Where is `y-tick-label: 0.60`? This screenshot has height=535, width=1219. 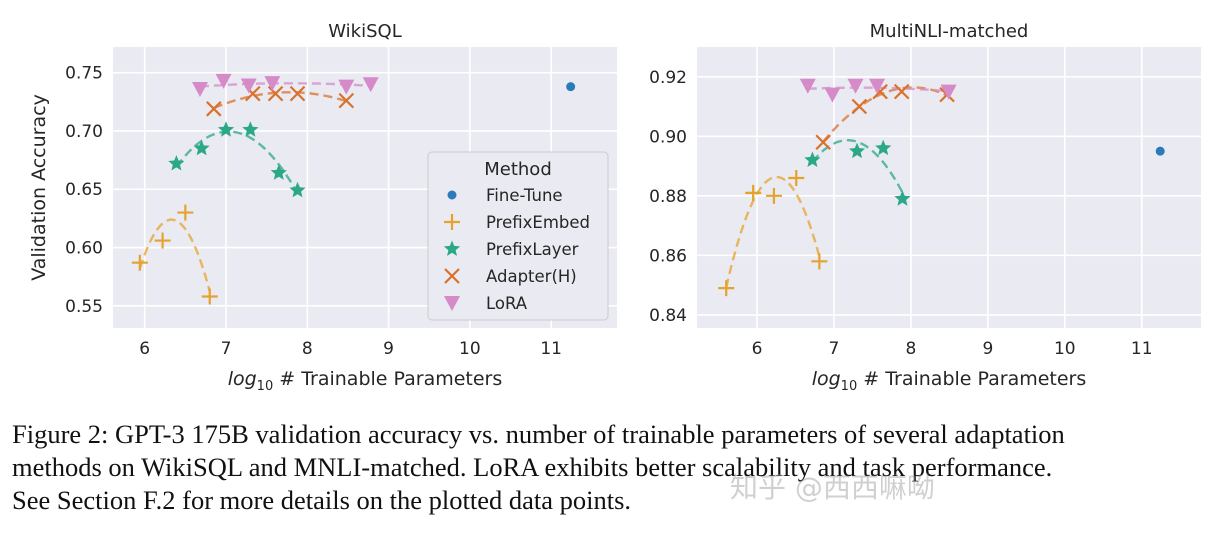 y-tick-label: 0.60 is located at coordinates (84, 249).